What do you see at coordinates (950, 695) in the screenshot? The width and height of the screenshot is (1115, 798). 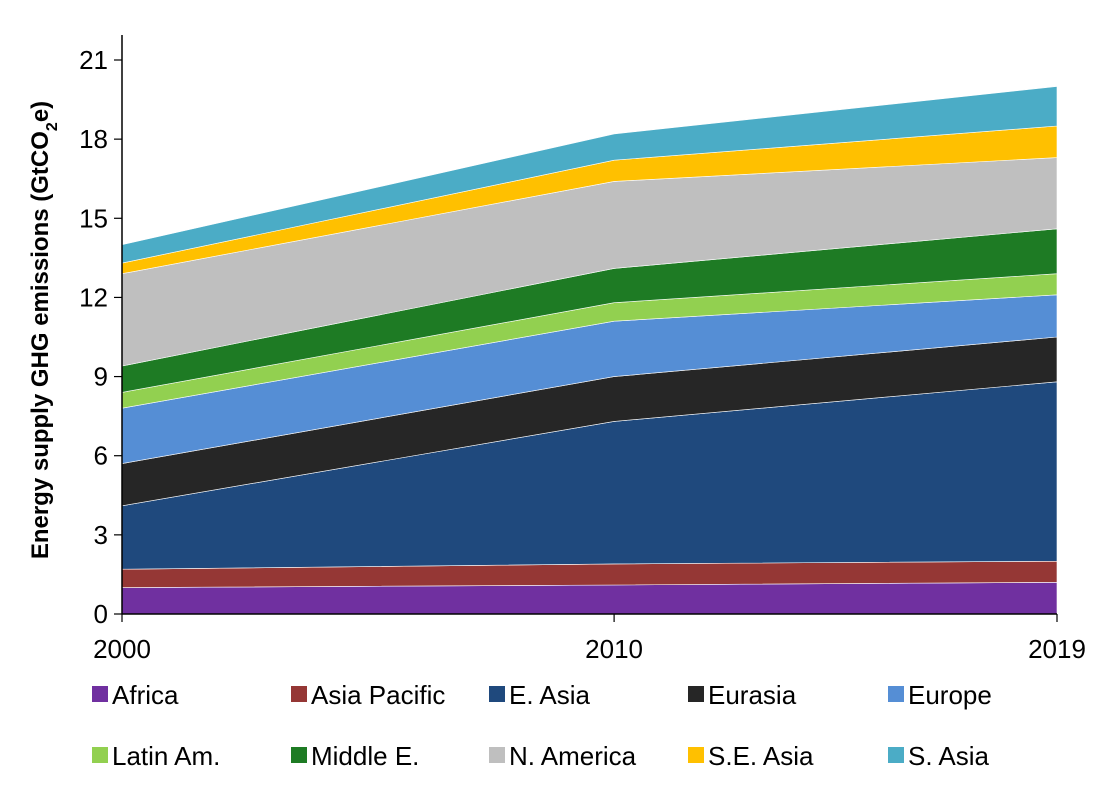 I see `legend-label: Europe` at bounding box center [950, 695].